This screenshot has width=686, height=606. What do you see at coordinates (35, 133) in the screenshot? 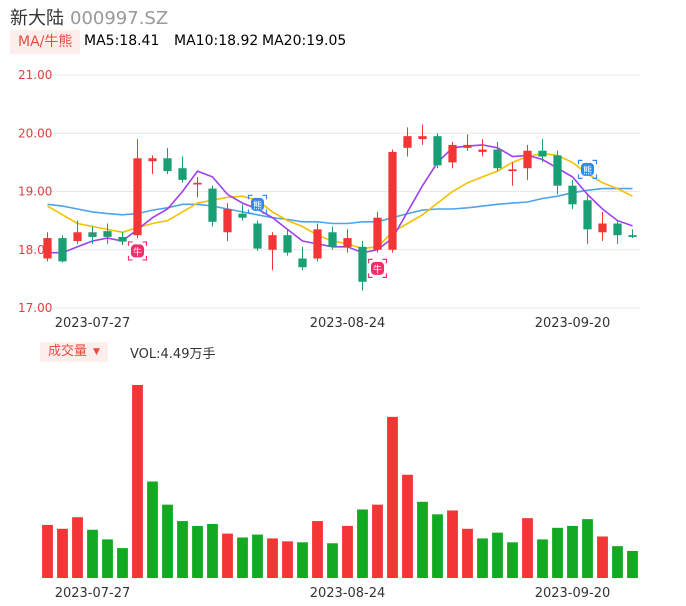
I see `y-tick-label: 20.00` at bounding box center [35, 133].